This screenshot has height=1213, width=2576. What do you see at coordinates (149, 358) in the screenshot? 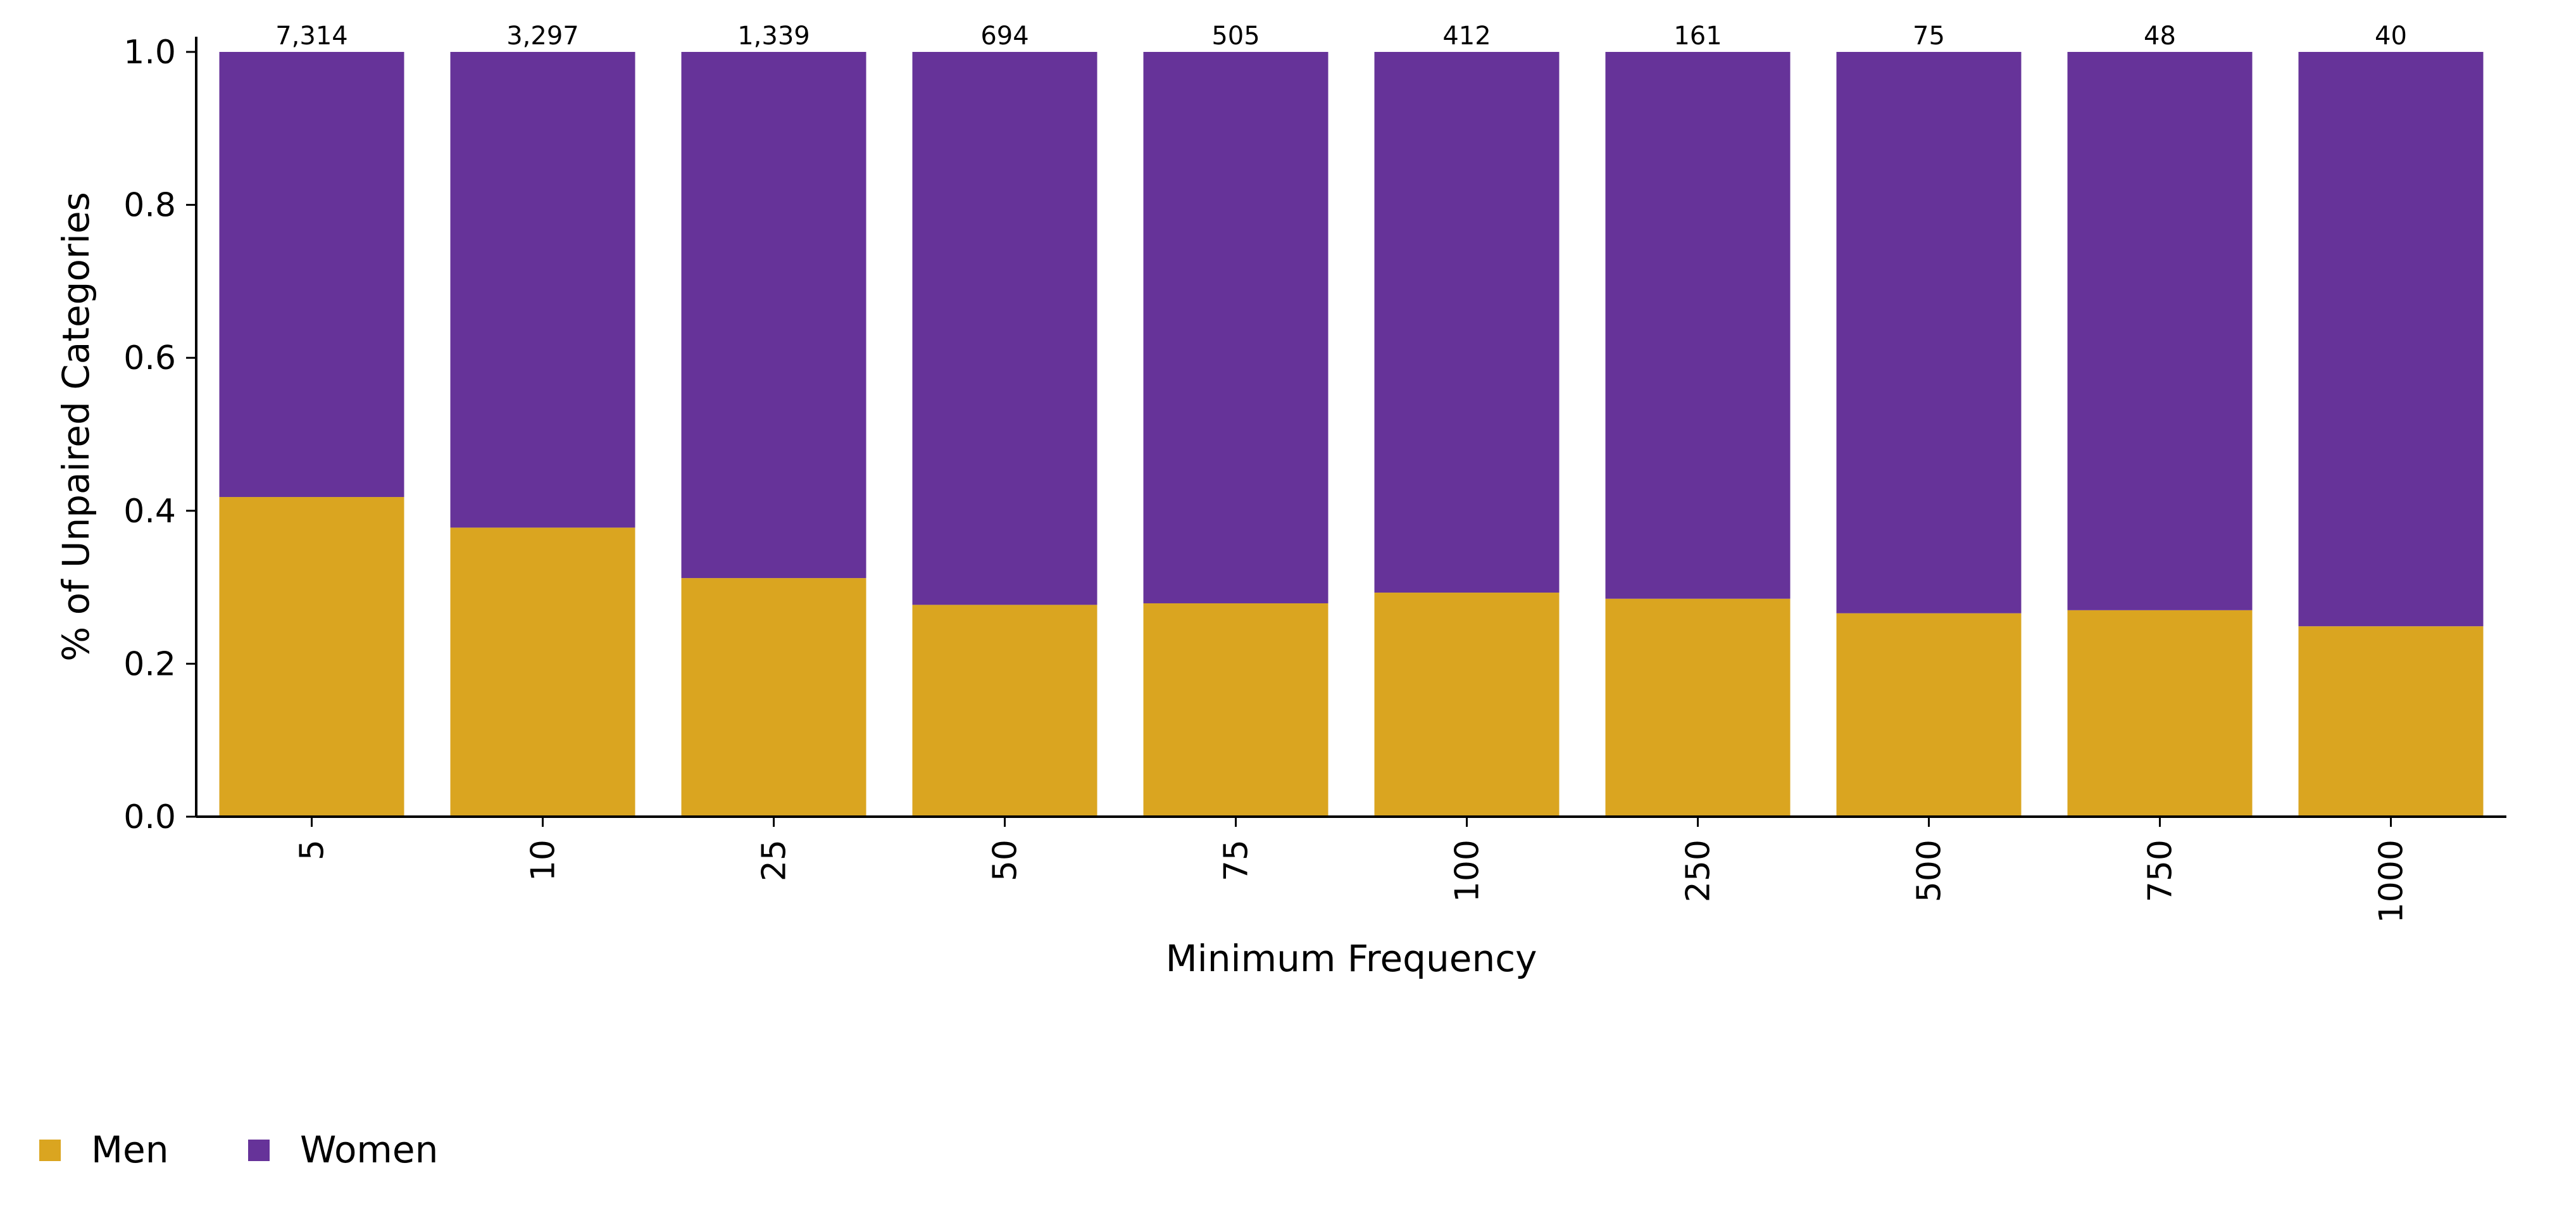
I see `y-tick-label-0.6: 0.6` at bounding box center [149, 358].